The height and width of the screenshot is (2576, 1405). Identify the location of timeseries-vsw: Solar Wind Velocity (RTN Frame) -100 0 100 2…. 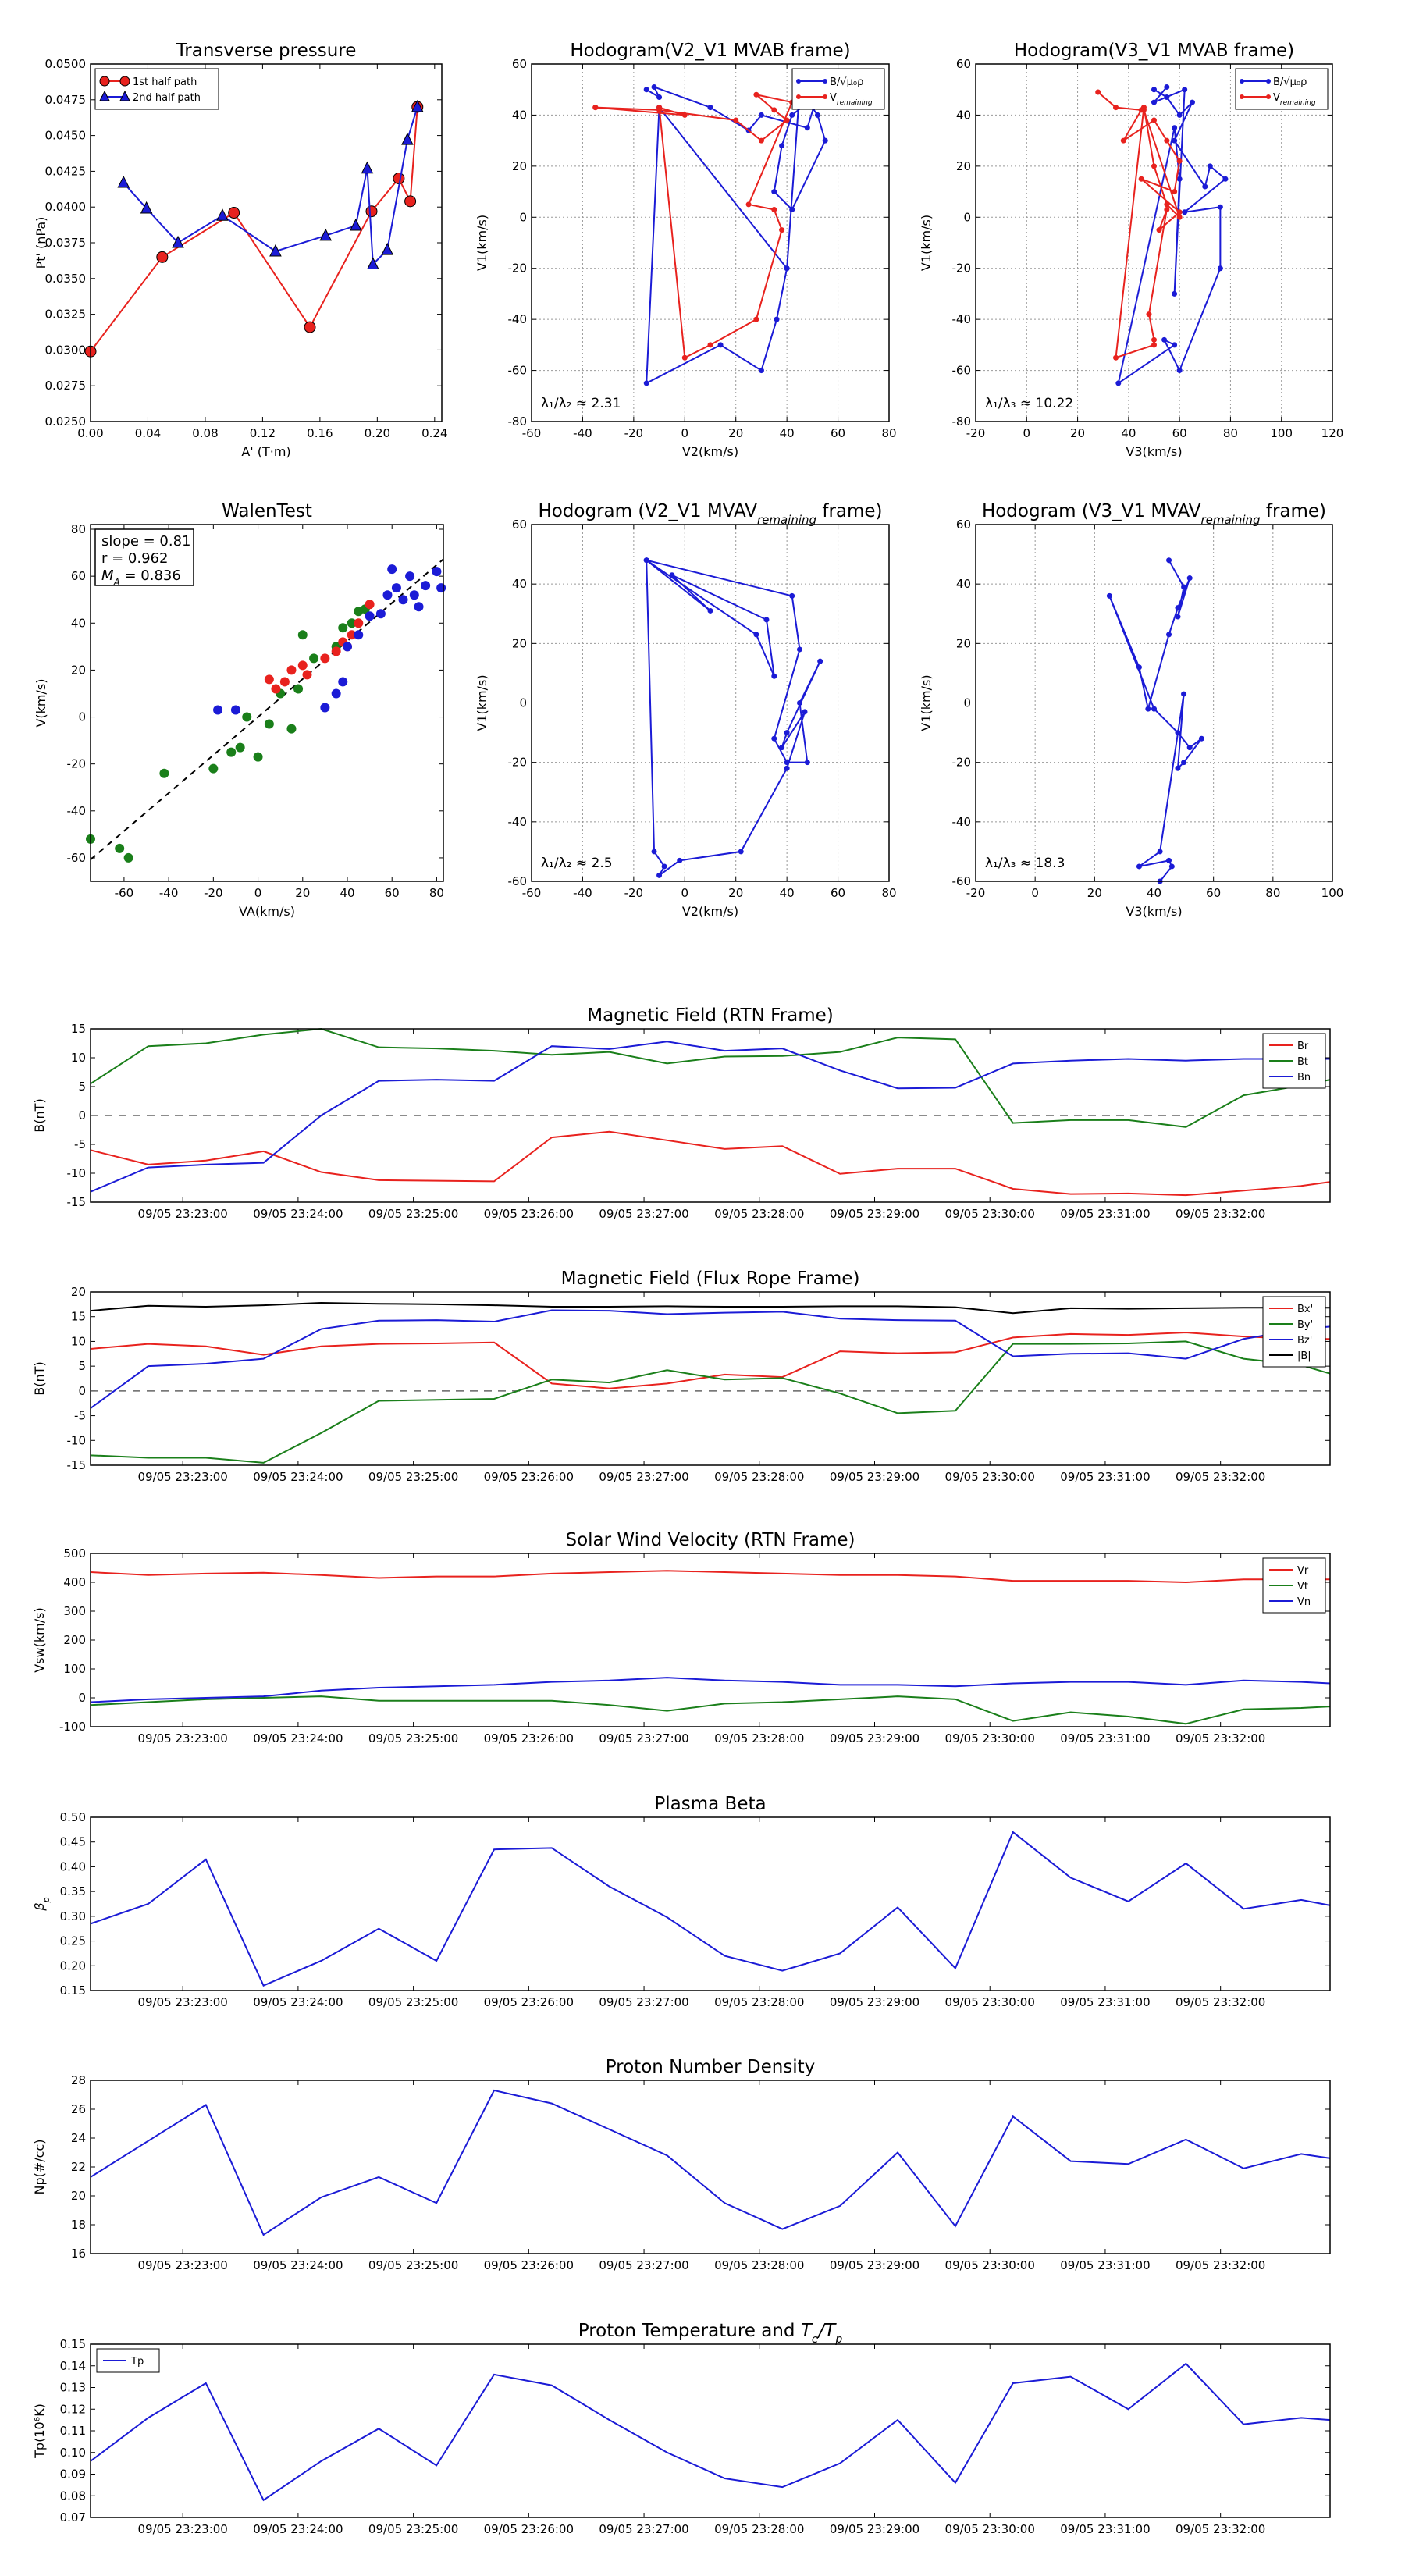
(681, 1637).